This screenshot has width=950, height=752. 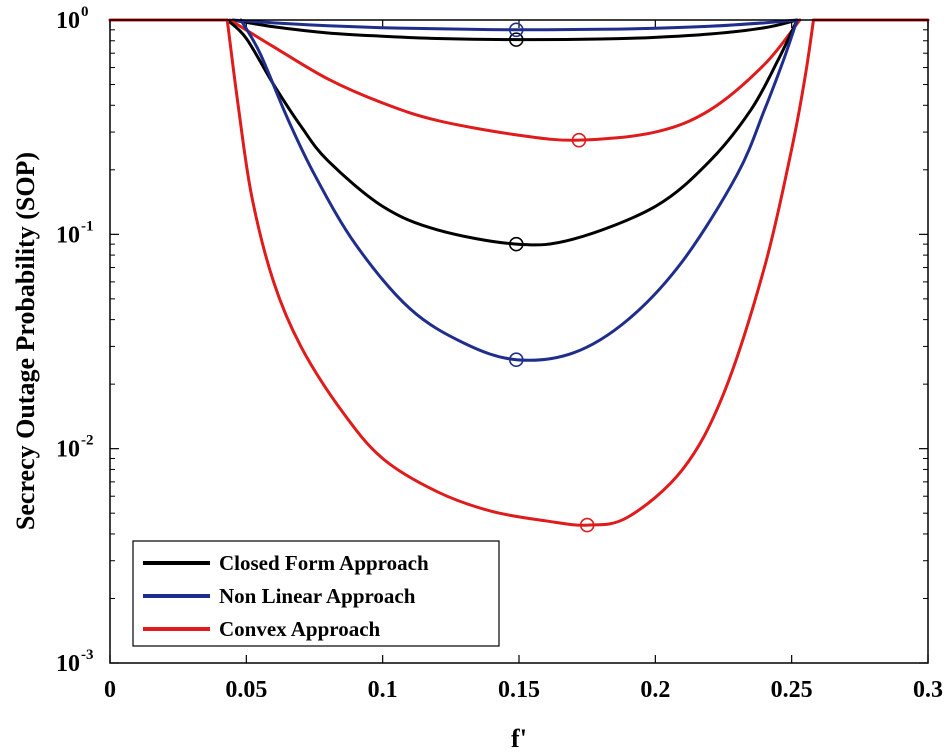 What do you see at coordinates (519, 738) in the screenshot?
I see `x-axis-label: f'` at bounding box center [519, 738].